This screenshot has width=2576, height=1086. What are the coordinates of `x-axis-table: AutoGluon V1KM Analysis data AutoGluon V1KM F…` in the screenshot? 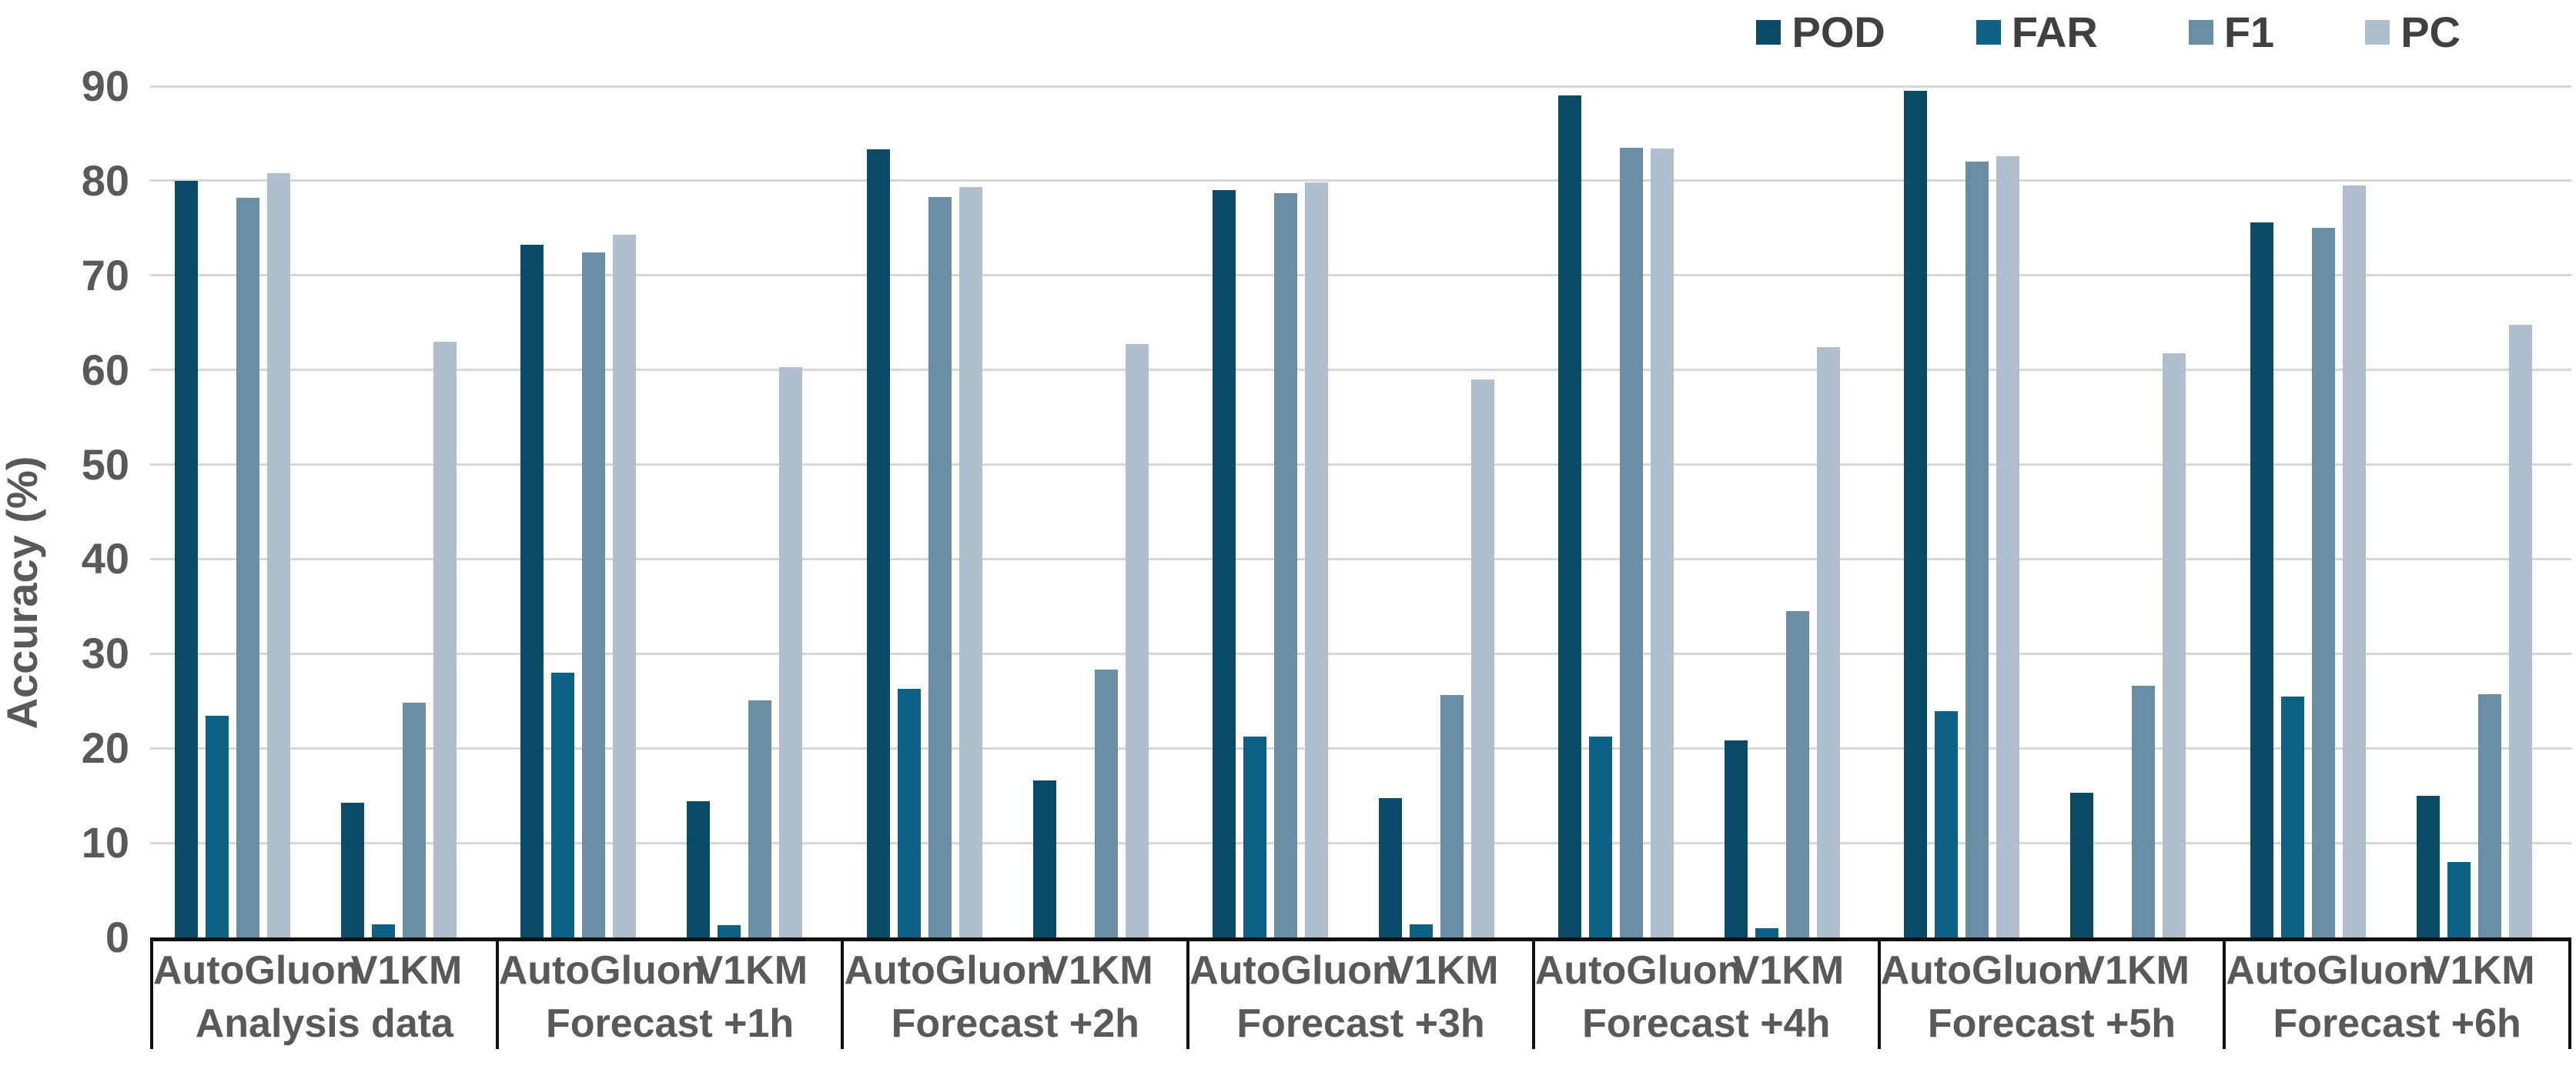 It's located at (1360, 993).